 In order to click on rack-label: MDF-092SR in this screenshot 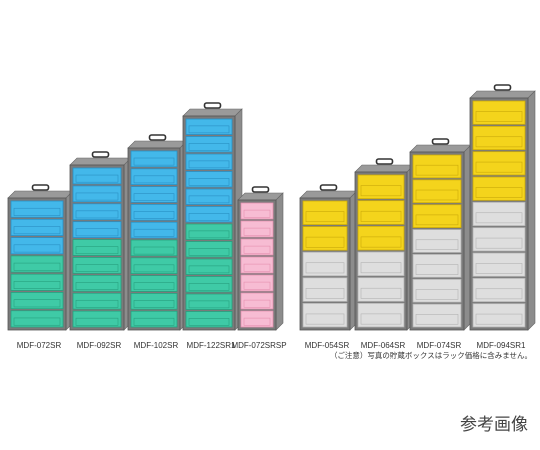, I will do `click(99, 345)`.